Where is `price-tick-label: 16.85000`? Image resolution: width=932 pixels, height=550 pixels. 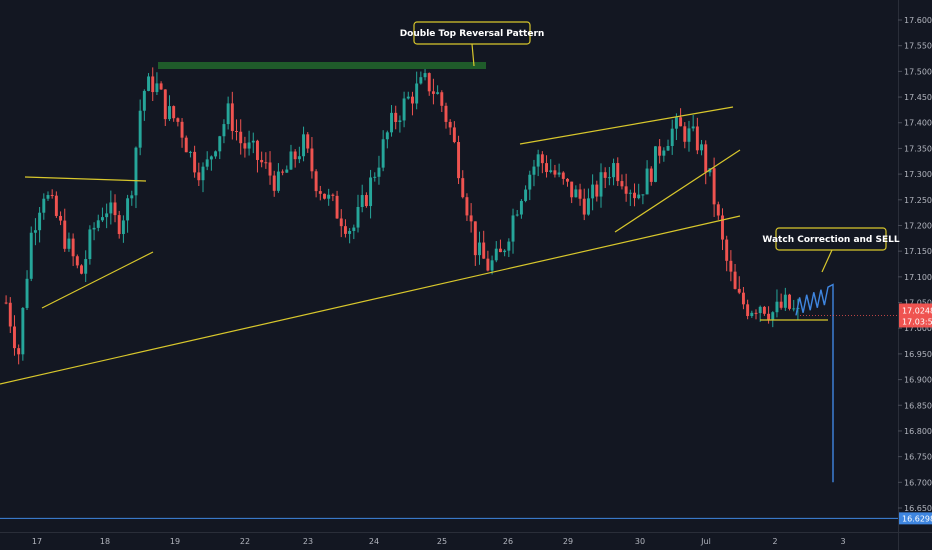 price-tick-label: 16.85000 is located at coordinates (918, 405).